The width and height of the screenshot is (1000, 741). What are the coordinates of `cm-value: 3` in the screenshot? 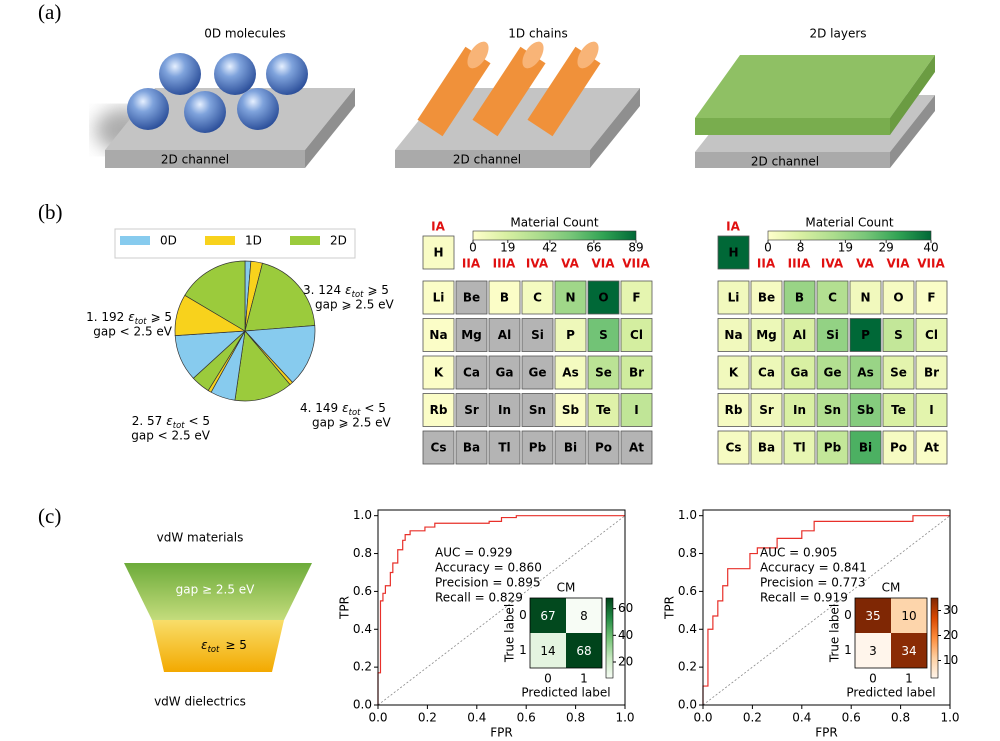 It's located at (873, 651).